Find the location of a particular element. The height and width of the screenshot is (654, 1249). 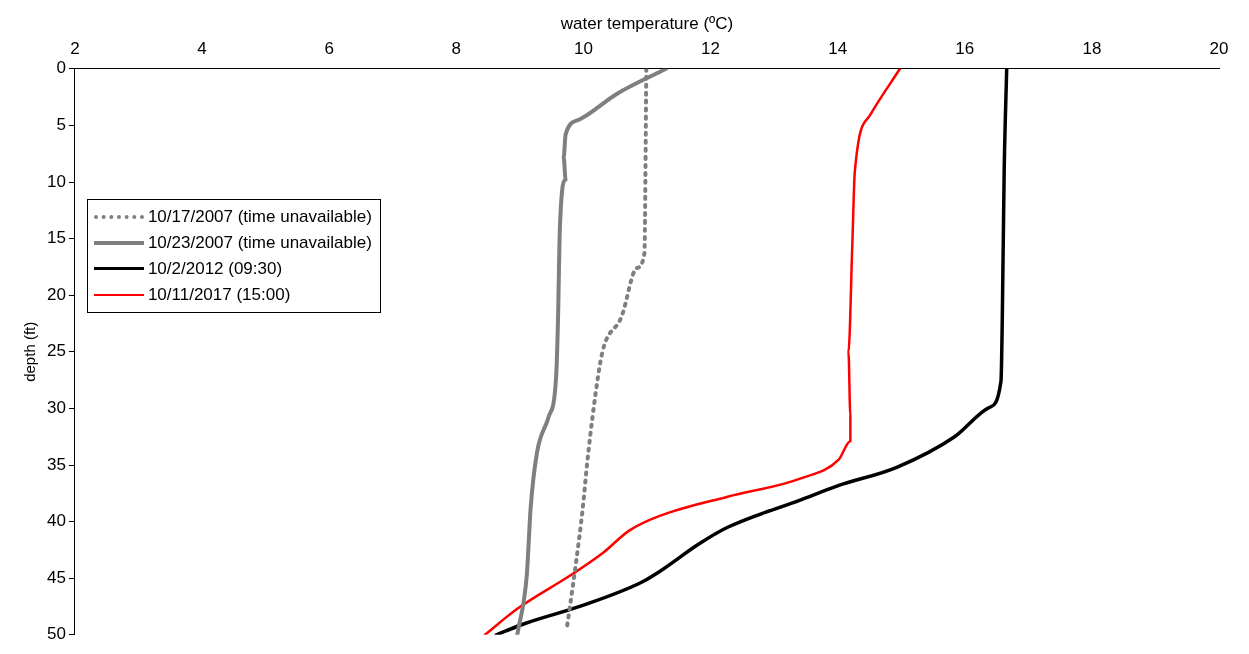

x-tick-label: 16 is located at coordinates (965, 49).